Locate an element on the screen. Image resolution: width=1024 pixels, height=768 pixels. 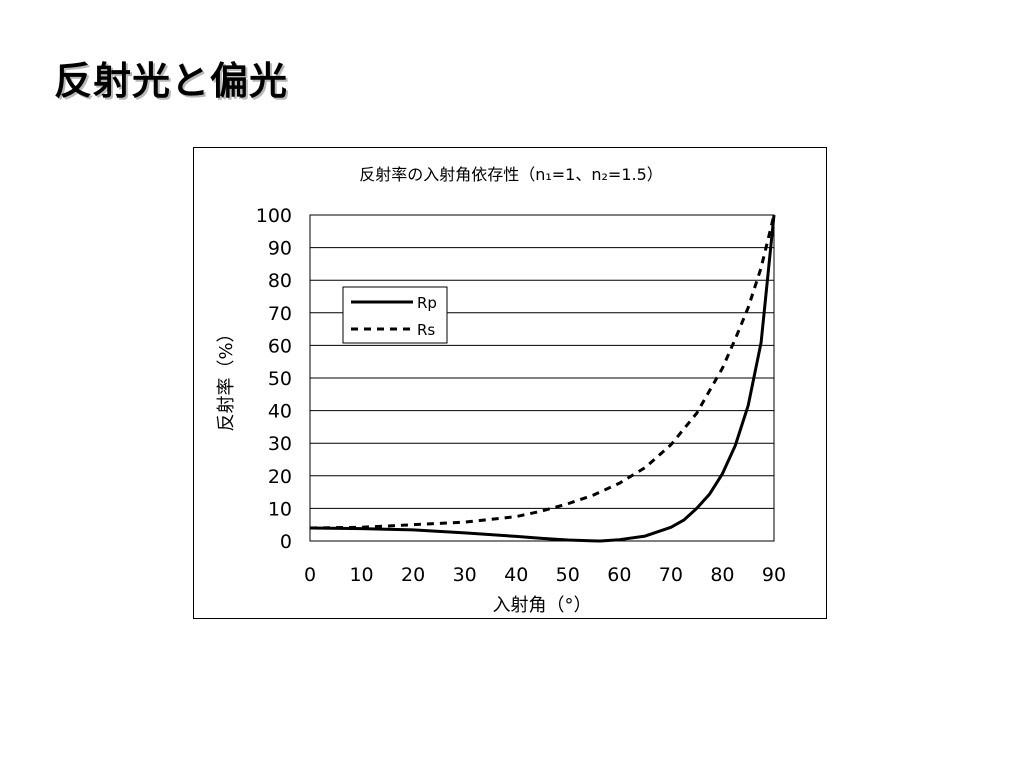
y-tick-label: 0 is located at coordinates (286, 542).